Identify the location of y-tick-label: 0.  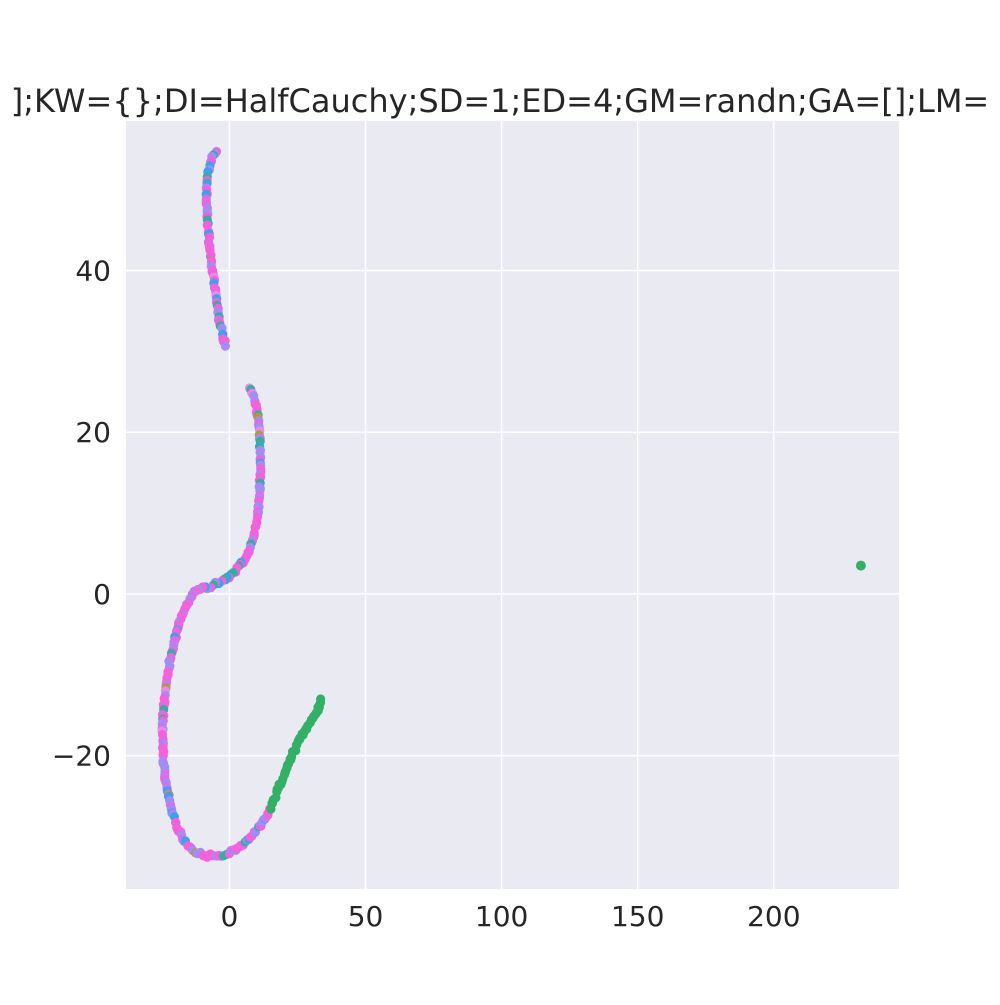
(102, 594).